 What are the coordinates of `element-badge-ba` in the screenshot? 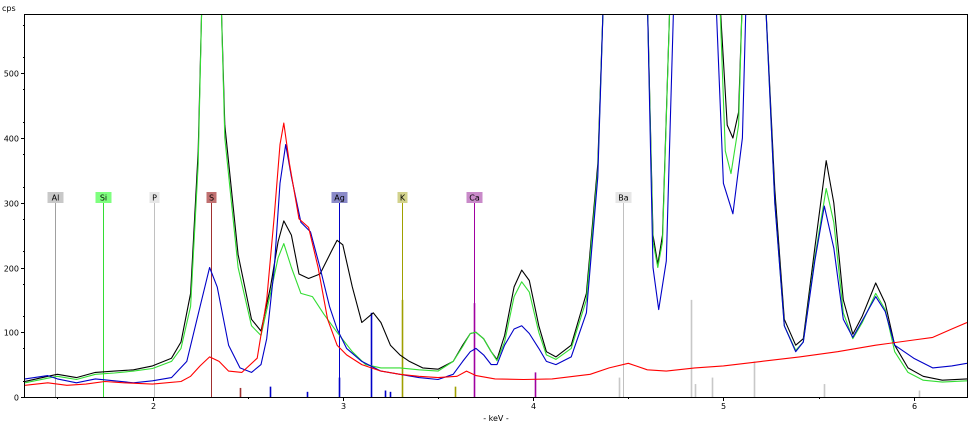 It's located at (623, 197).